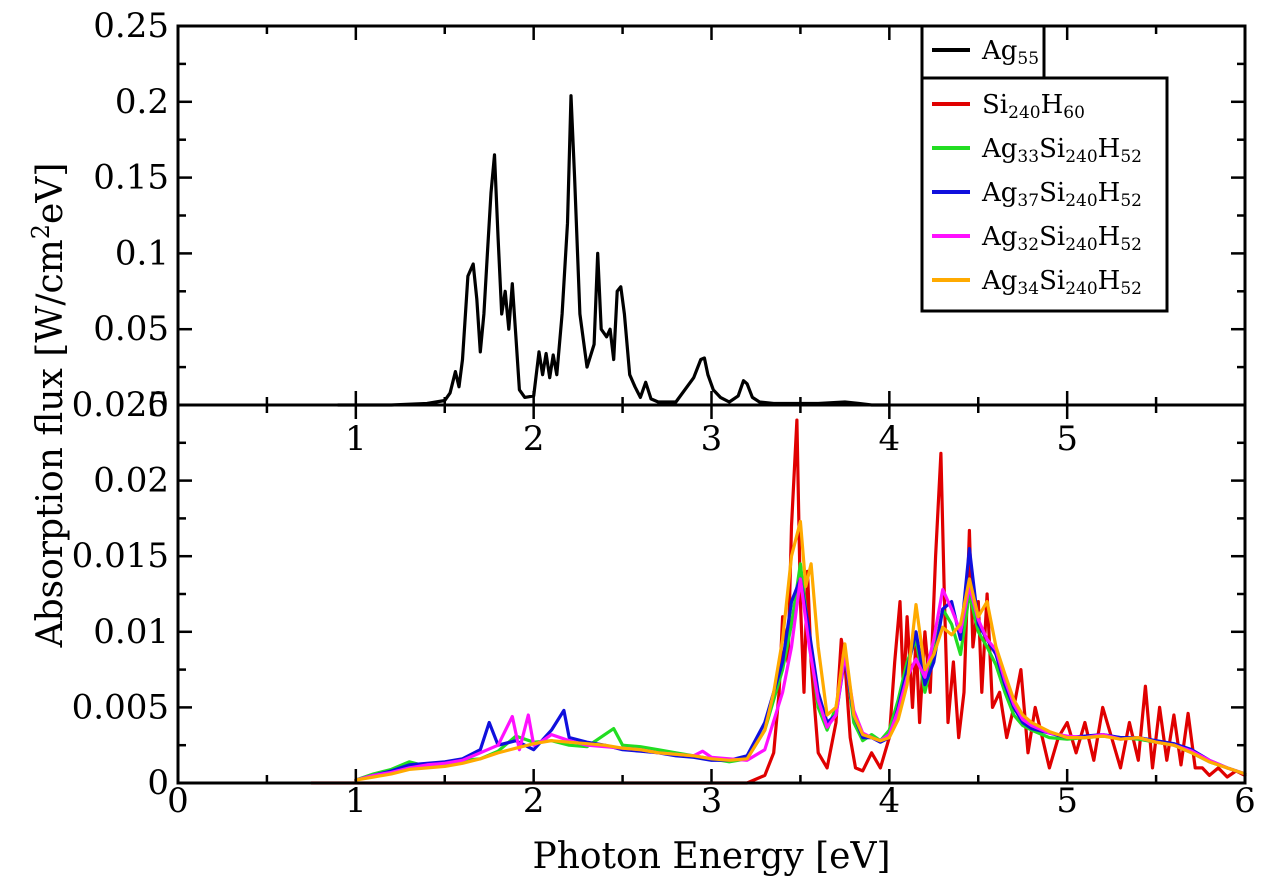 The width and height of the screenshot is (1262, 878). I want to click on legend-label-ag32si240h52: Ag32Si240H52, so click(1061, 238).